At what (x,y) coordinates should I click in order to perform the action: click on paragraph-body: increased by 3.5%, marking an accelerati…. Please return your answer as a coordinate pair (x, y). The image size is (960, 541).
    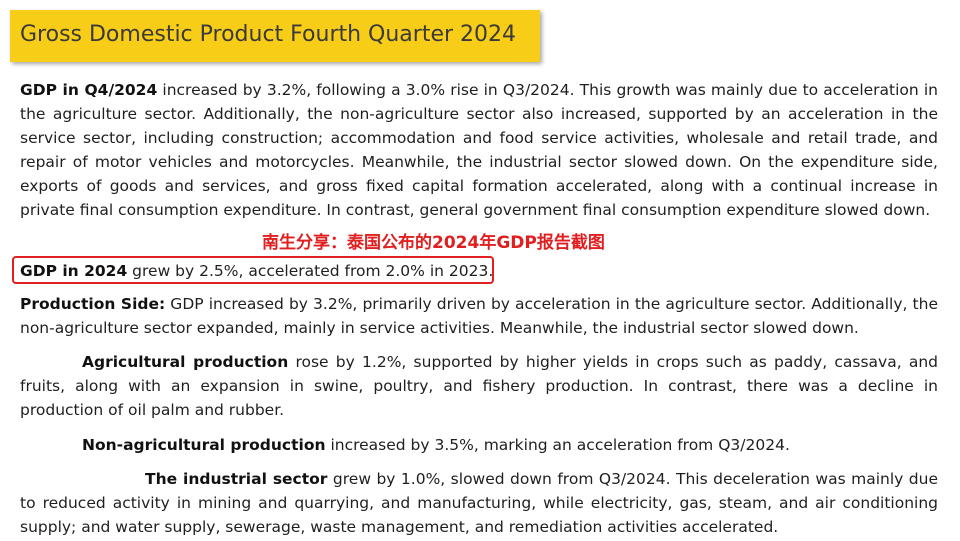
    Looking at the image, I should click on (557, 445).